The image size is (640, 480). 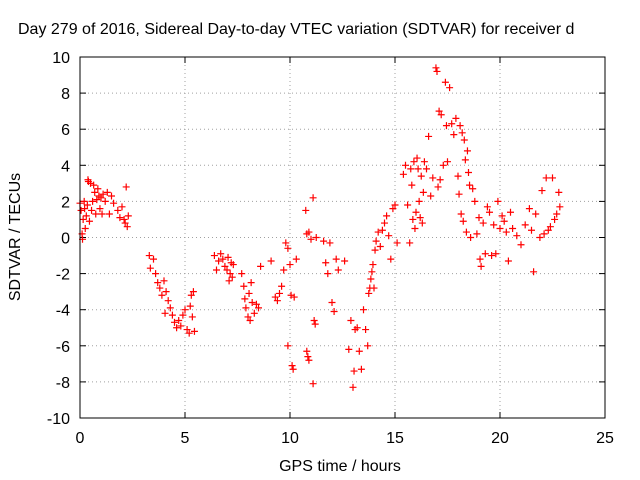 I want to click on x-axis-title: GPS time / hours, so click(x=340, y=466).